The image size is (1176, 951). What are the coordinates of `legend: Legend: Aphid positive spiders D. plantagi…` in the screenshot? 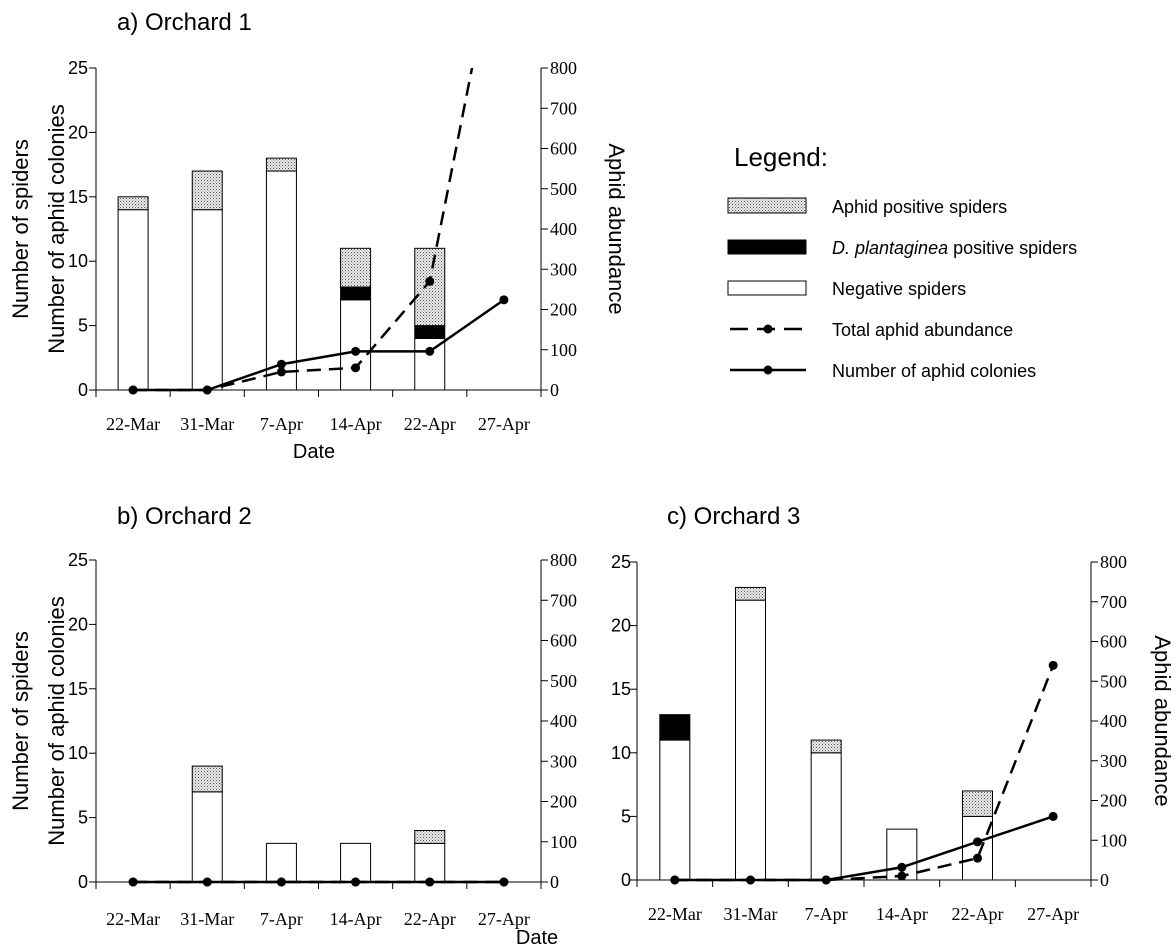 It's located at (902, 261).